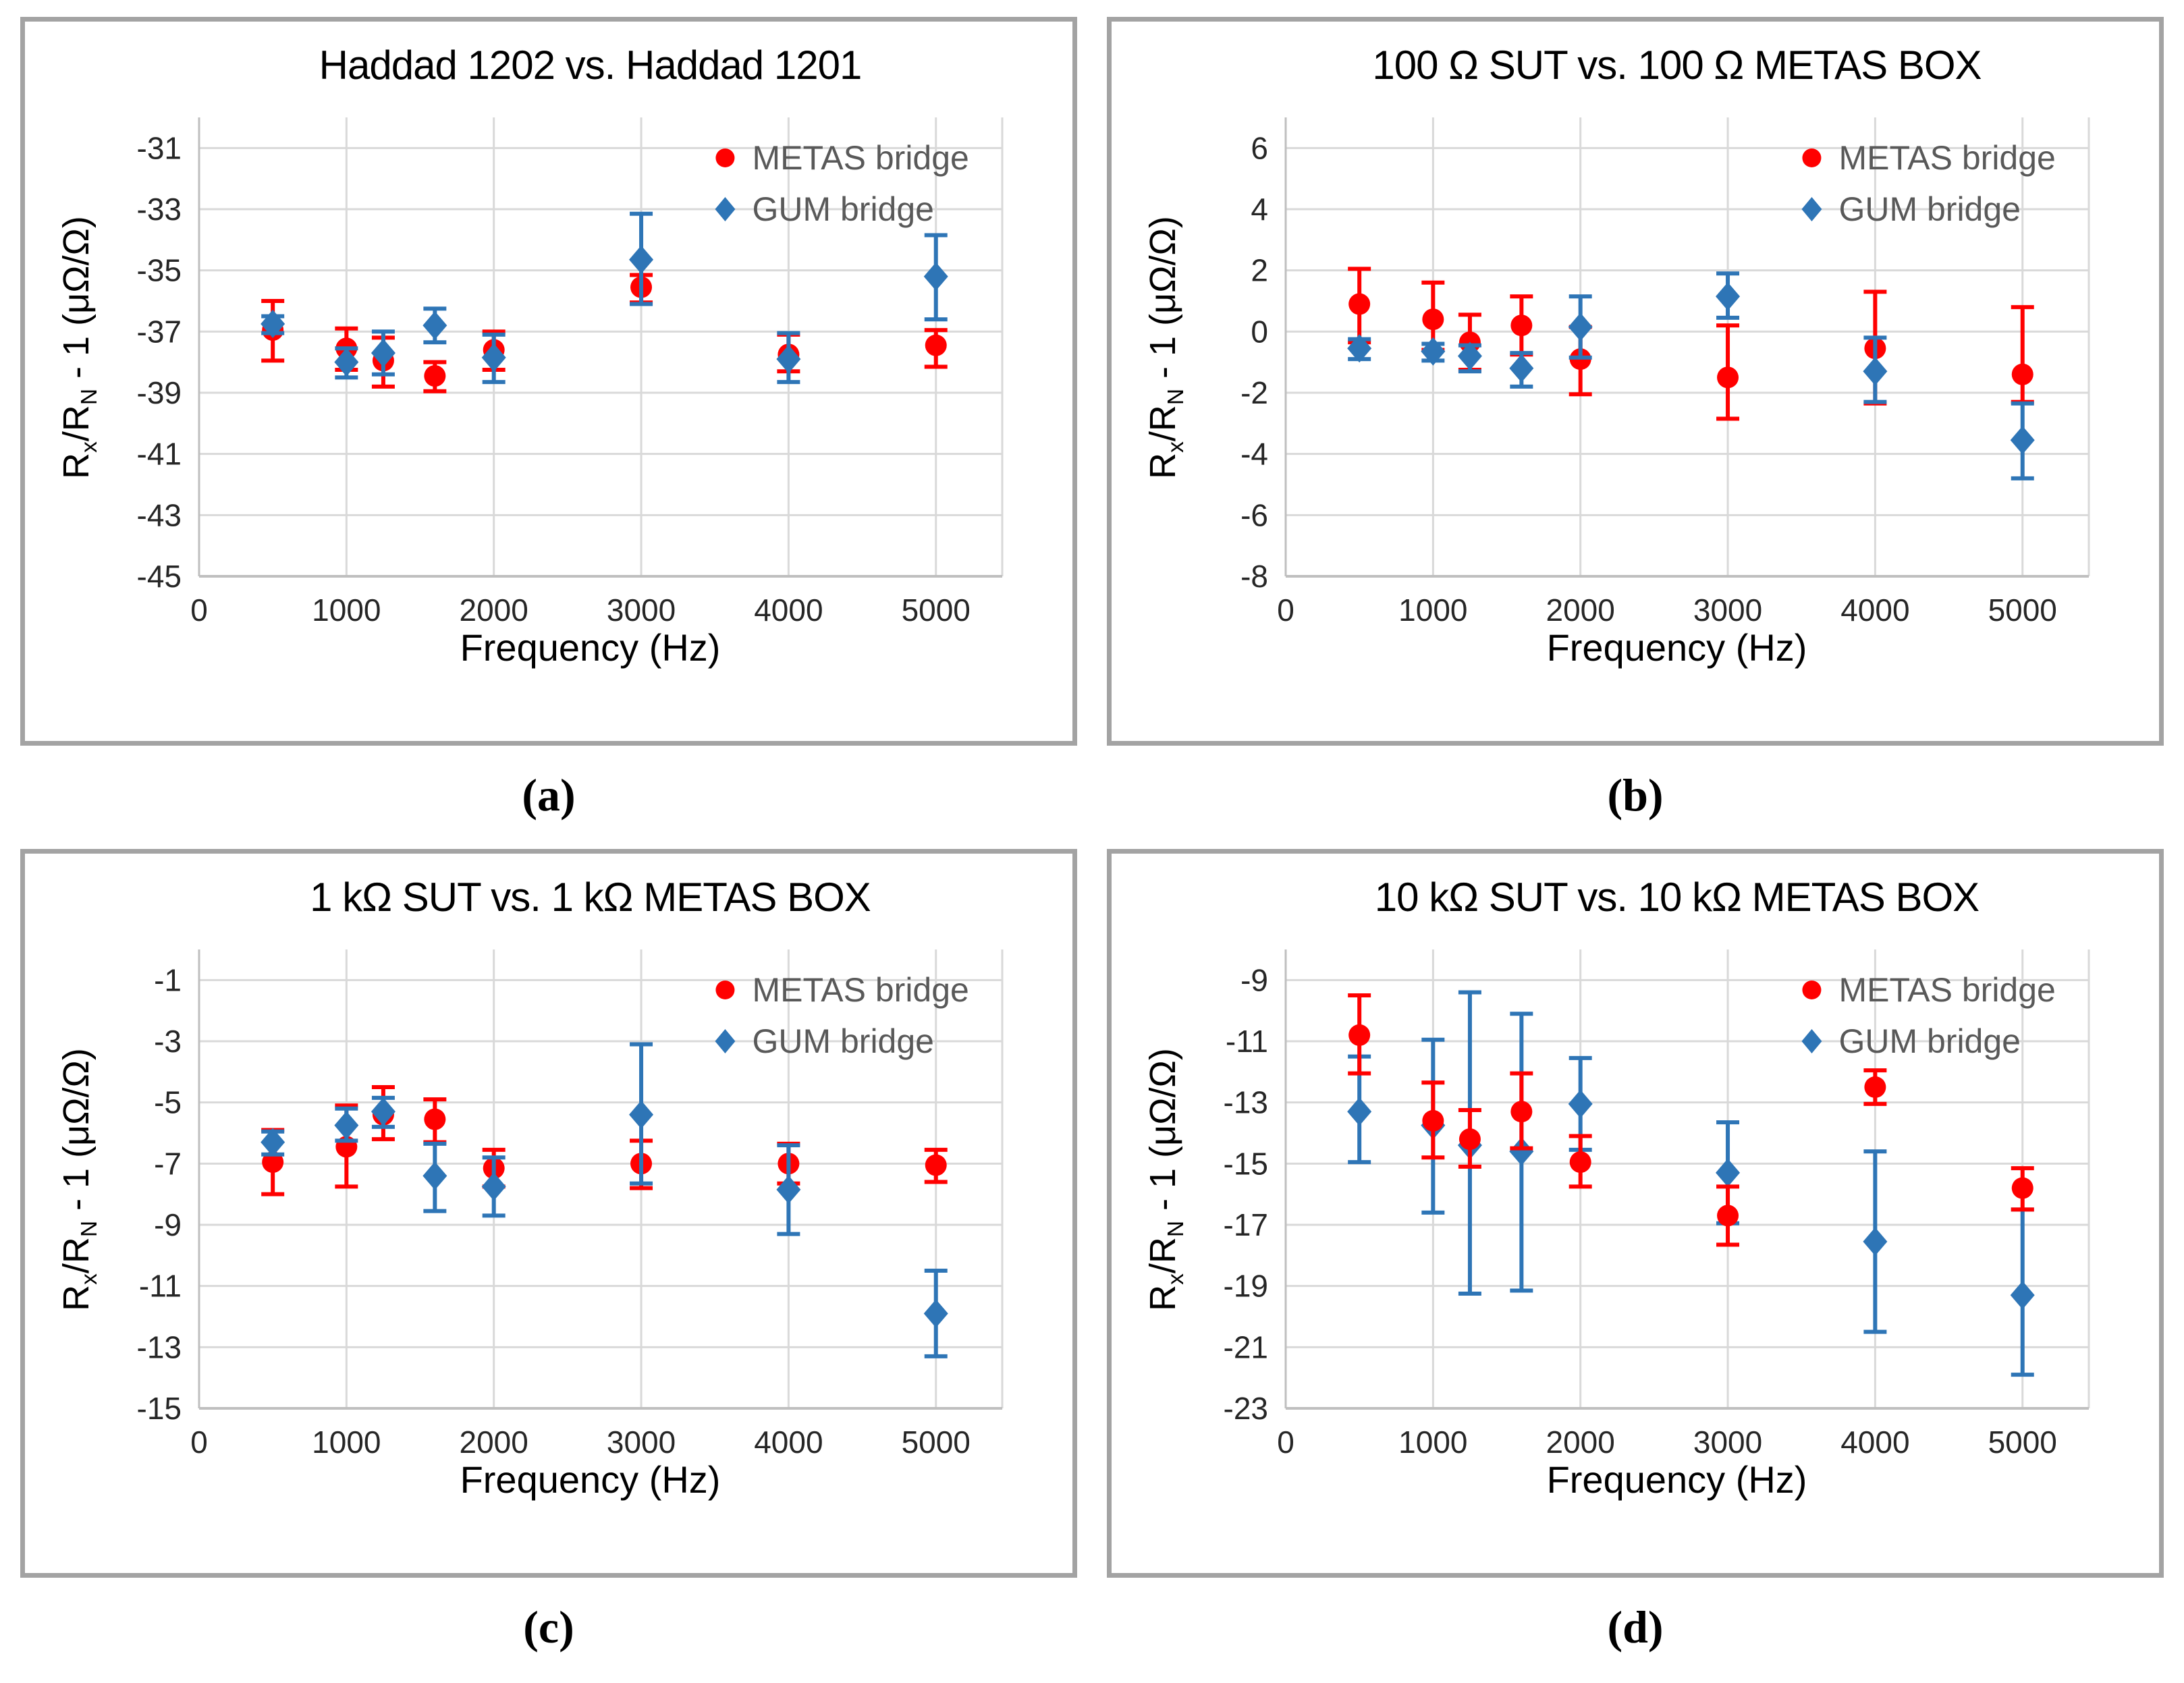 This screenshot has height=1683, width=2184. Describe the element at coordinates (168, 1102) in the screenshot. I see `y-tick-label: -5` at that location.